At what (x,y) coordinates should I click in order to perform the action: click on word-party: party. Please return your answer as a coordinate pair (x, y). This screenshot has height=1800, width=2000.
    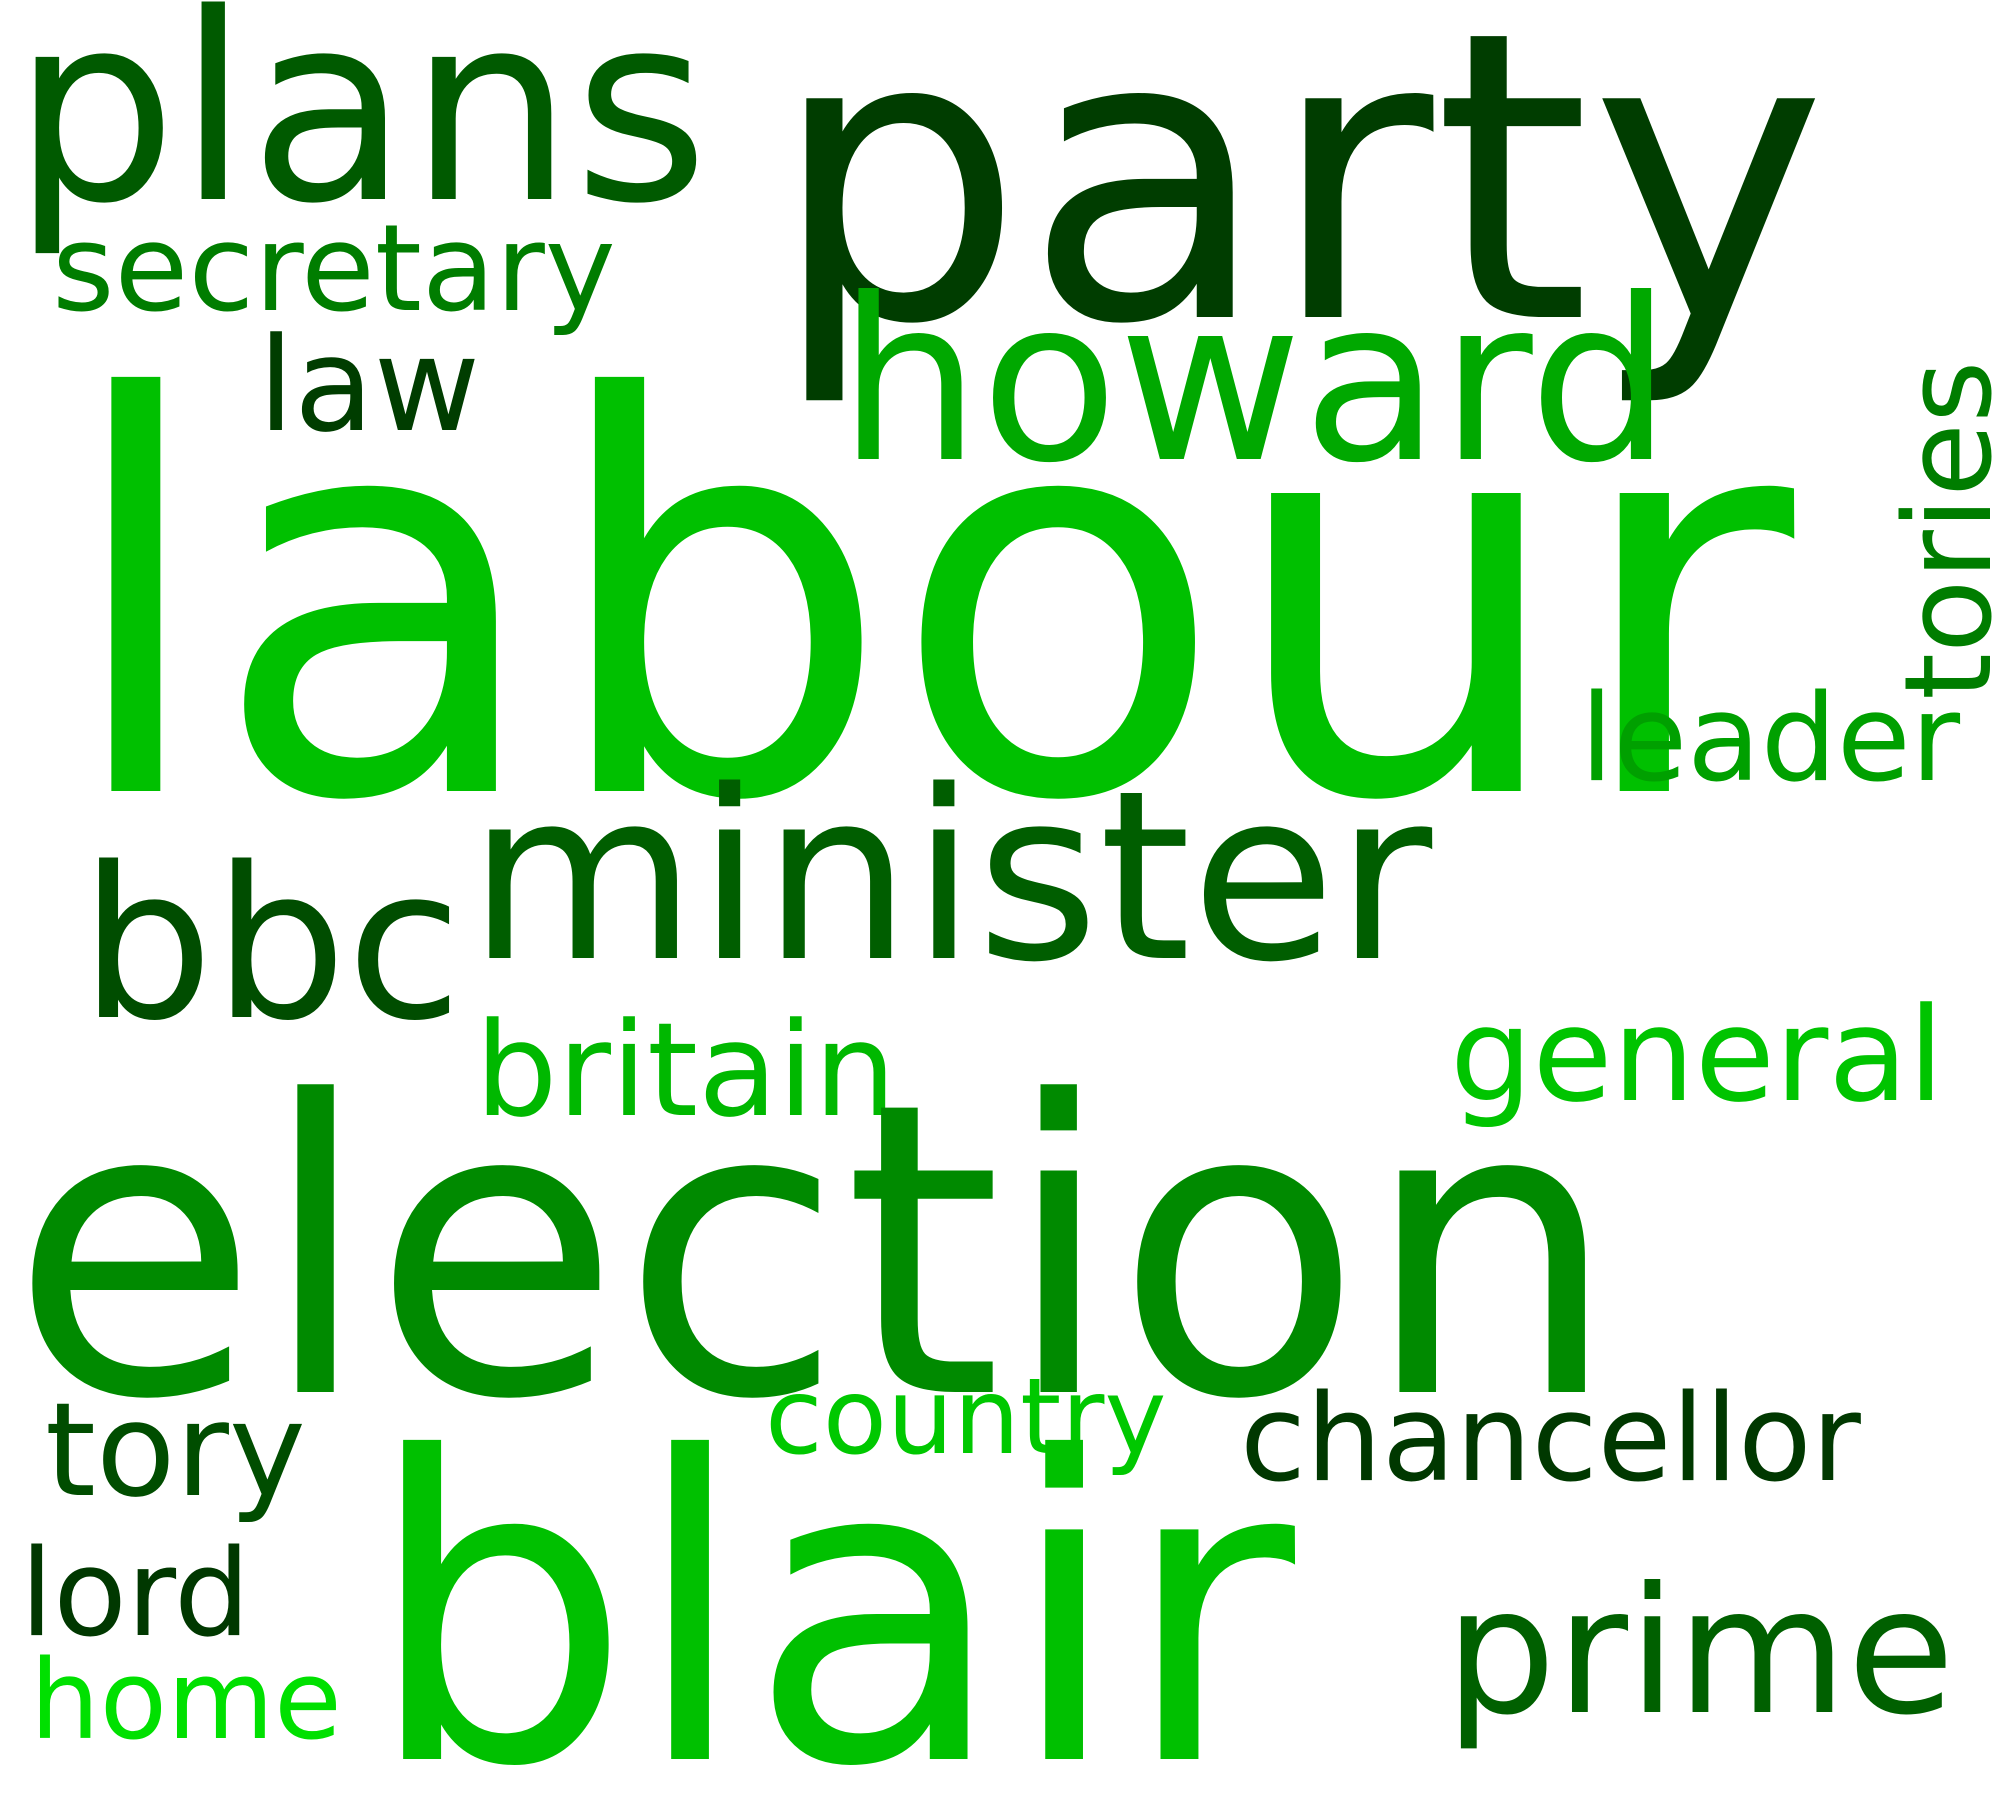
    Looking at the image, I should click on (1299, 206).